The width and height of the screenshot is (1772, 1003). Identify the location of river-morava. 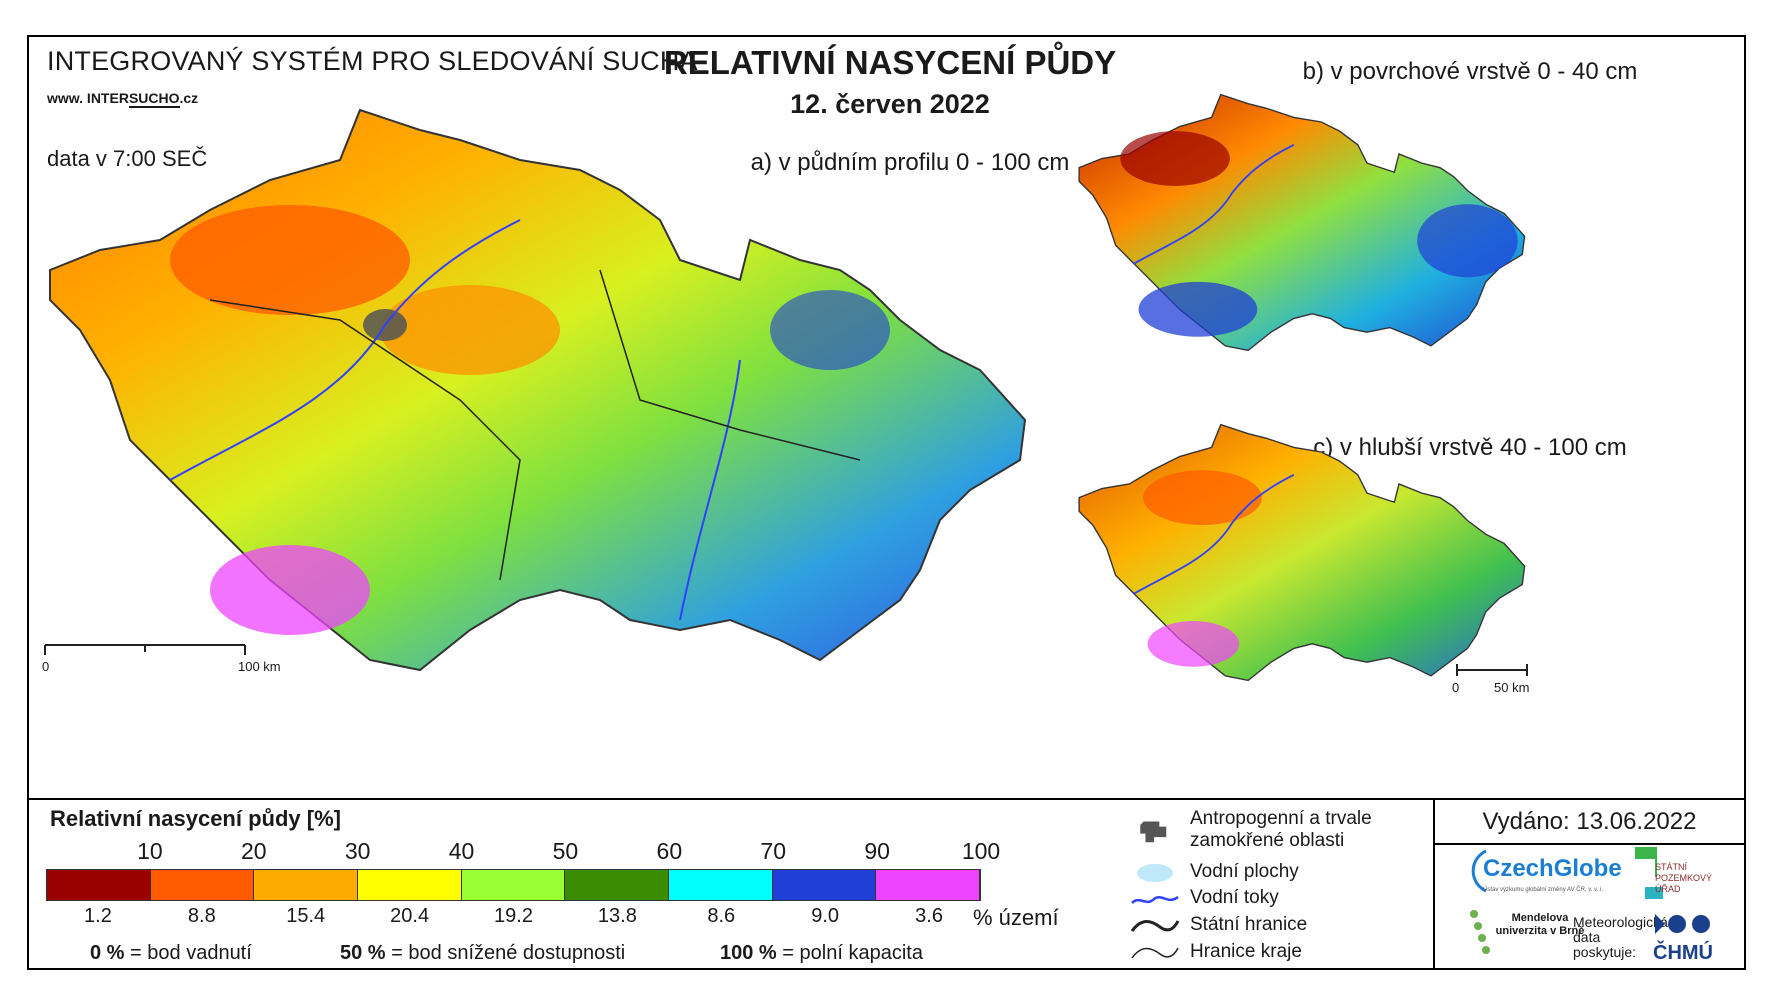
(710, 490).